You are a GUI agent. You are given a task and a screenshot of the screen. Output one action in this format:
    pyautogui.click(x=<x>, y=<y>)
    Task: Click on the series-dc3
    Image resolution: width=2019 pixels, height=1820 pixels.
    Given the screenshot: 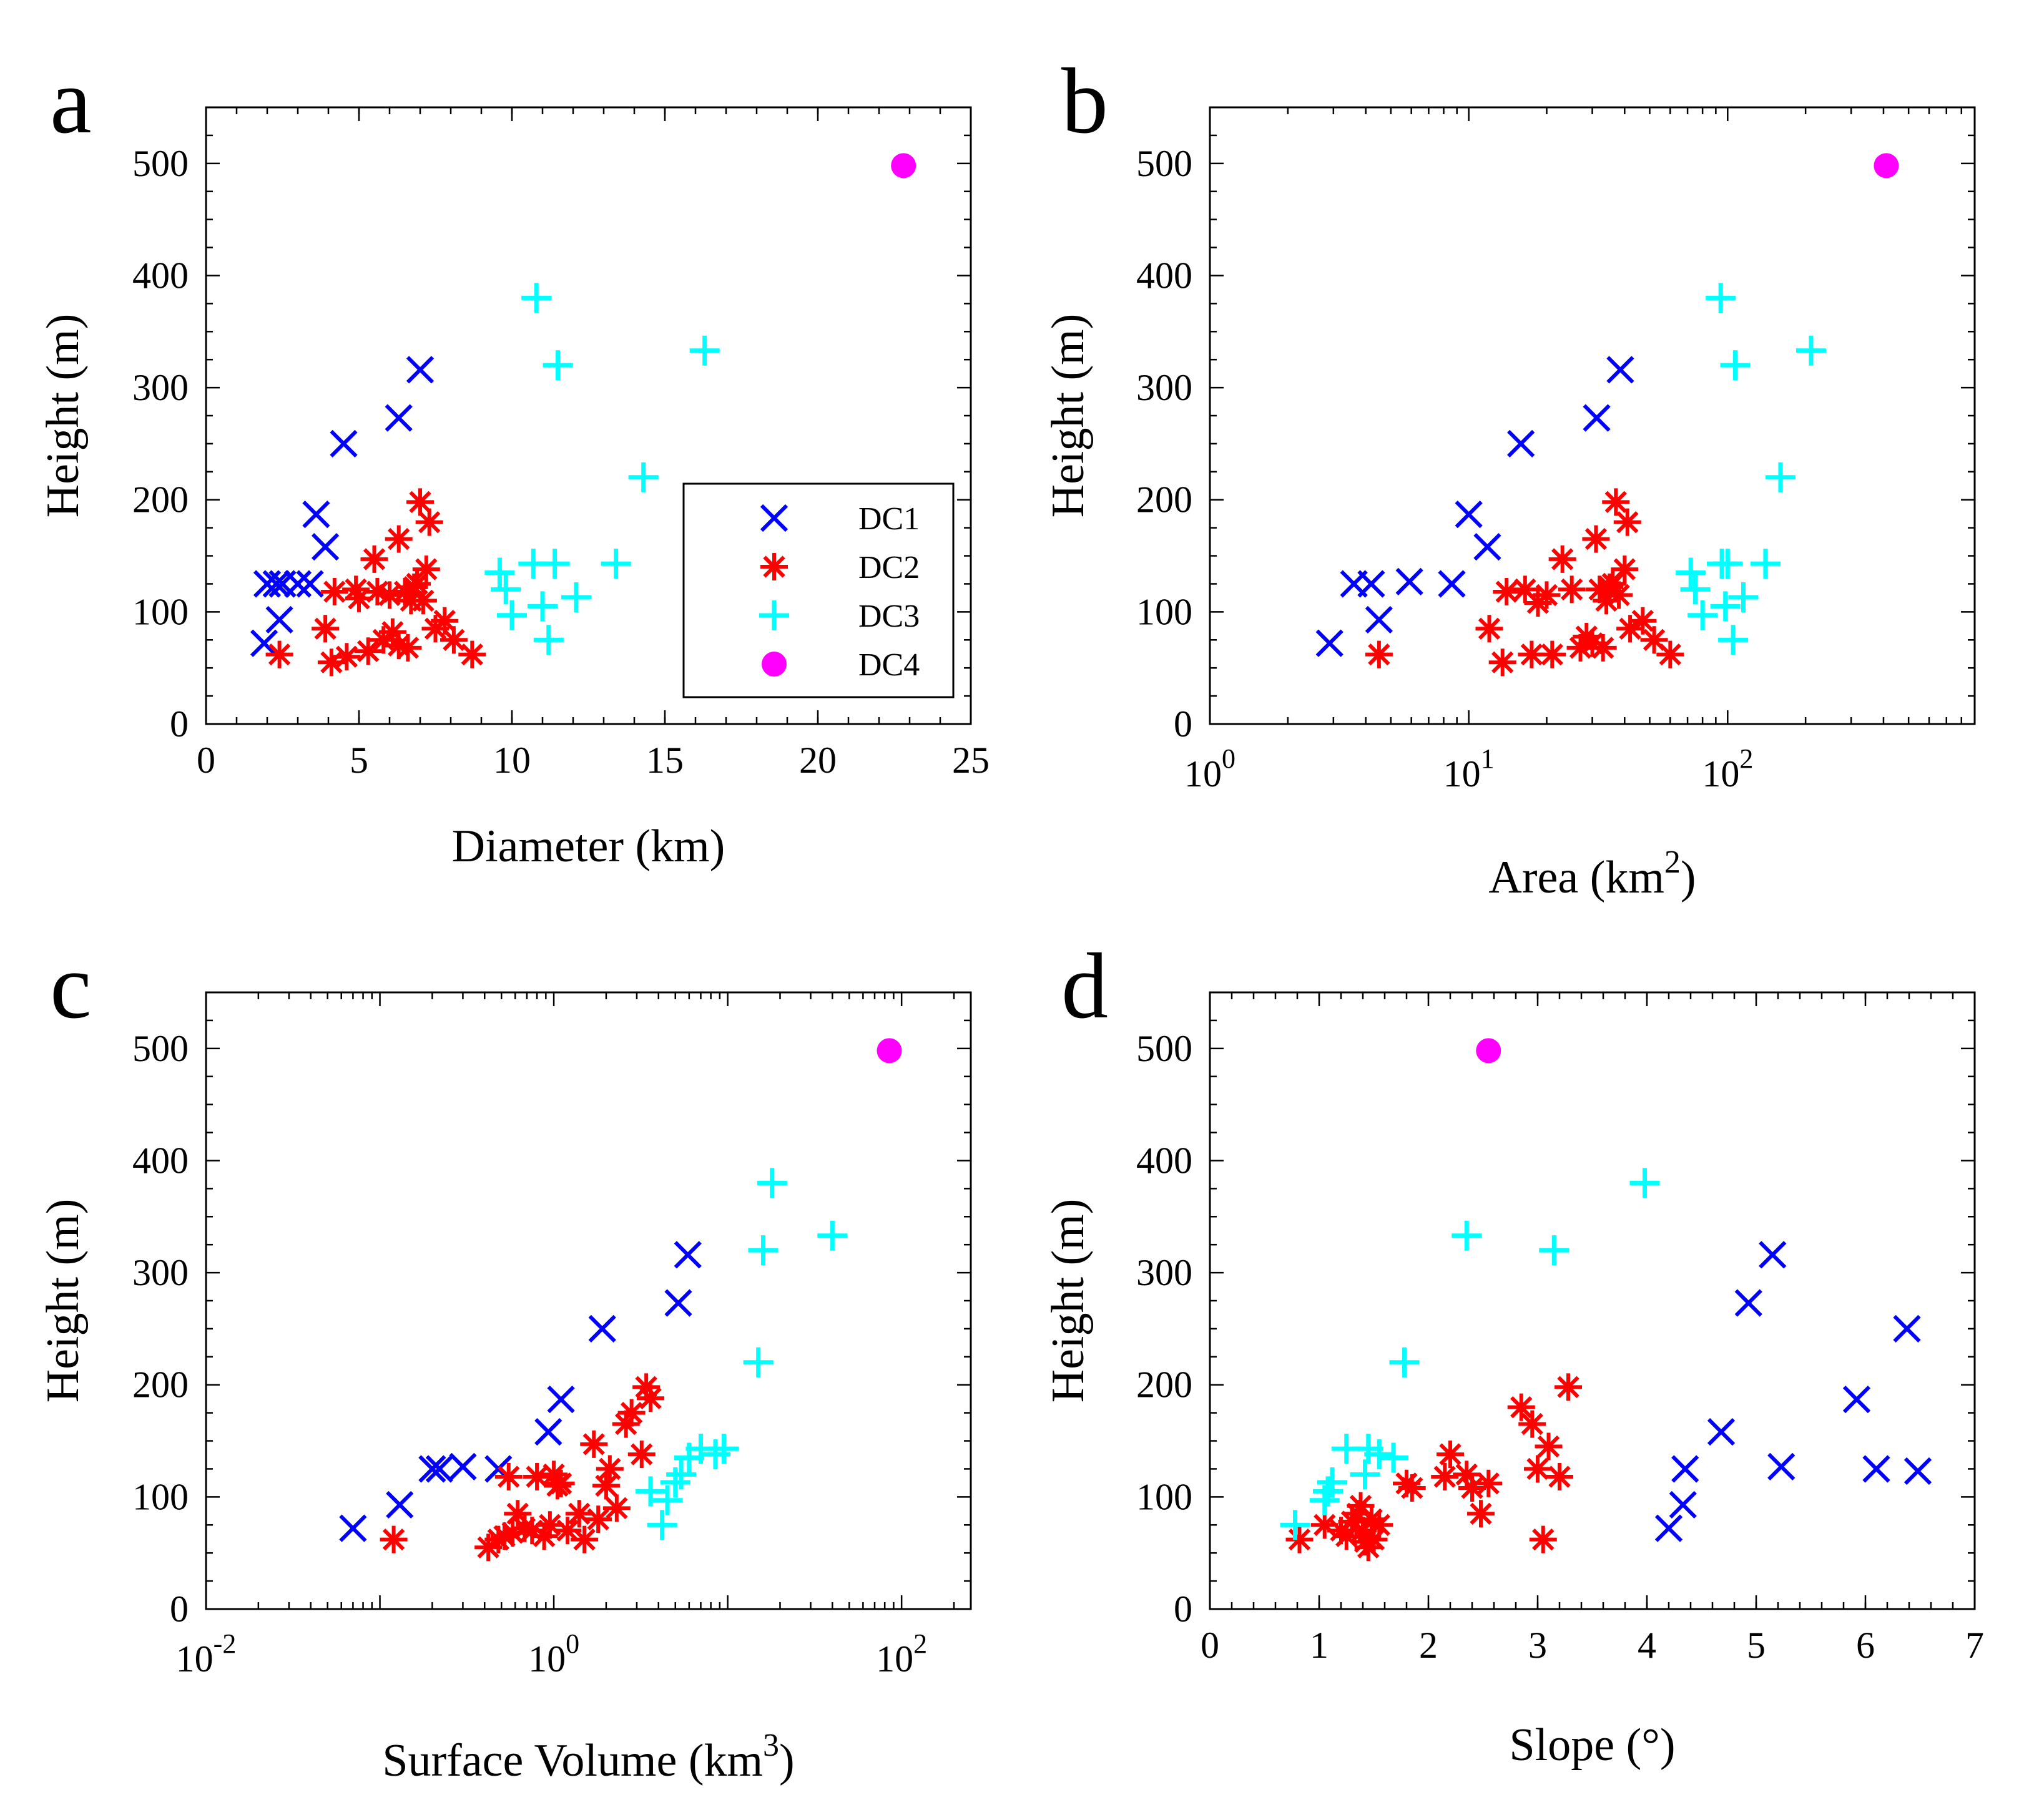 What is the action you would take?
    pyautogui.click(x=742, y=1354)
    